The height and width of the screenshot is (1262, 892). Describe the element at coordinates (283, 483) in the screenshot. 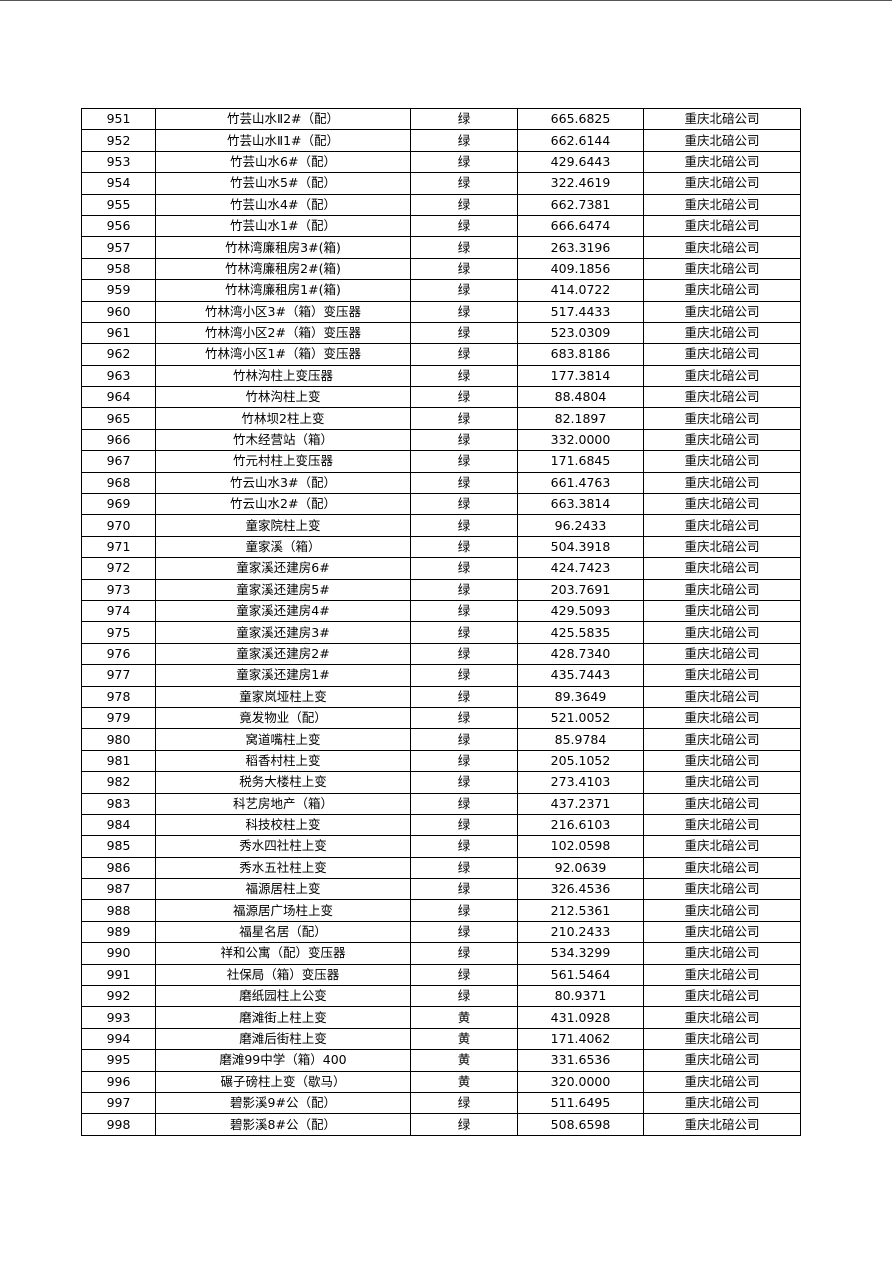

I see `station-name: 竹云山水3#（配）` at that location.